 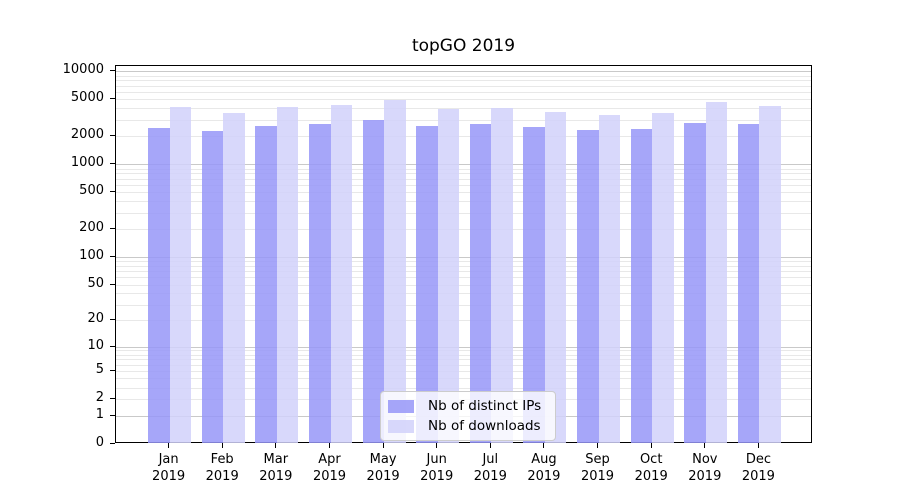 What do you see at coordinates (695, 283) in the screenshot?
I see `bar-distinct-ips-nov` at bounding box center [695, 283].